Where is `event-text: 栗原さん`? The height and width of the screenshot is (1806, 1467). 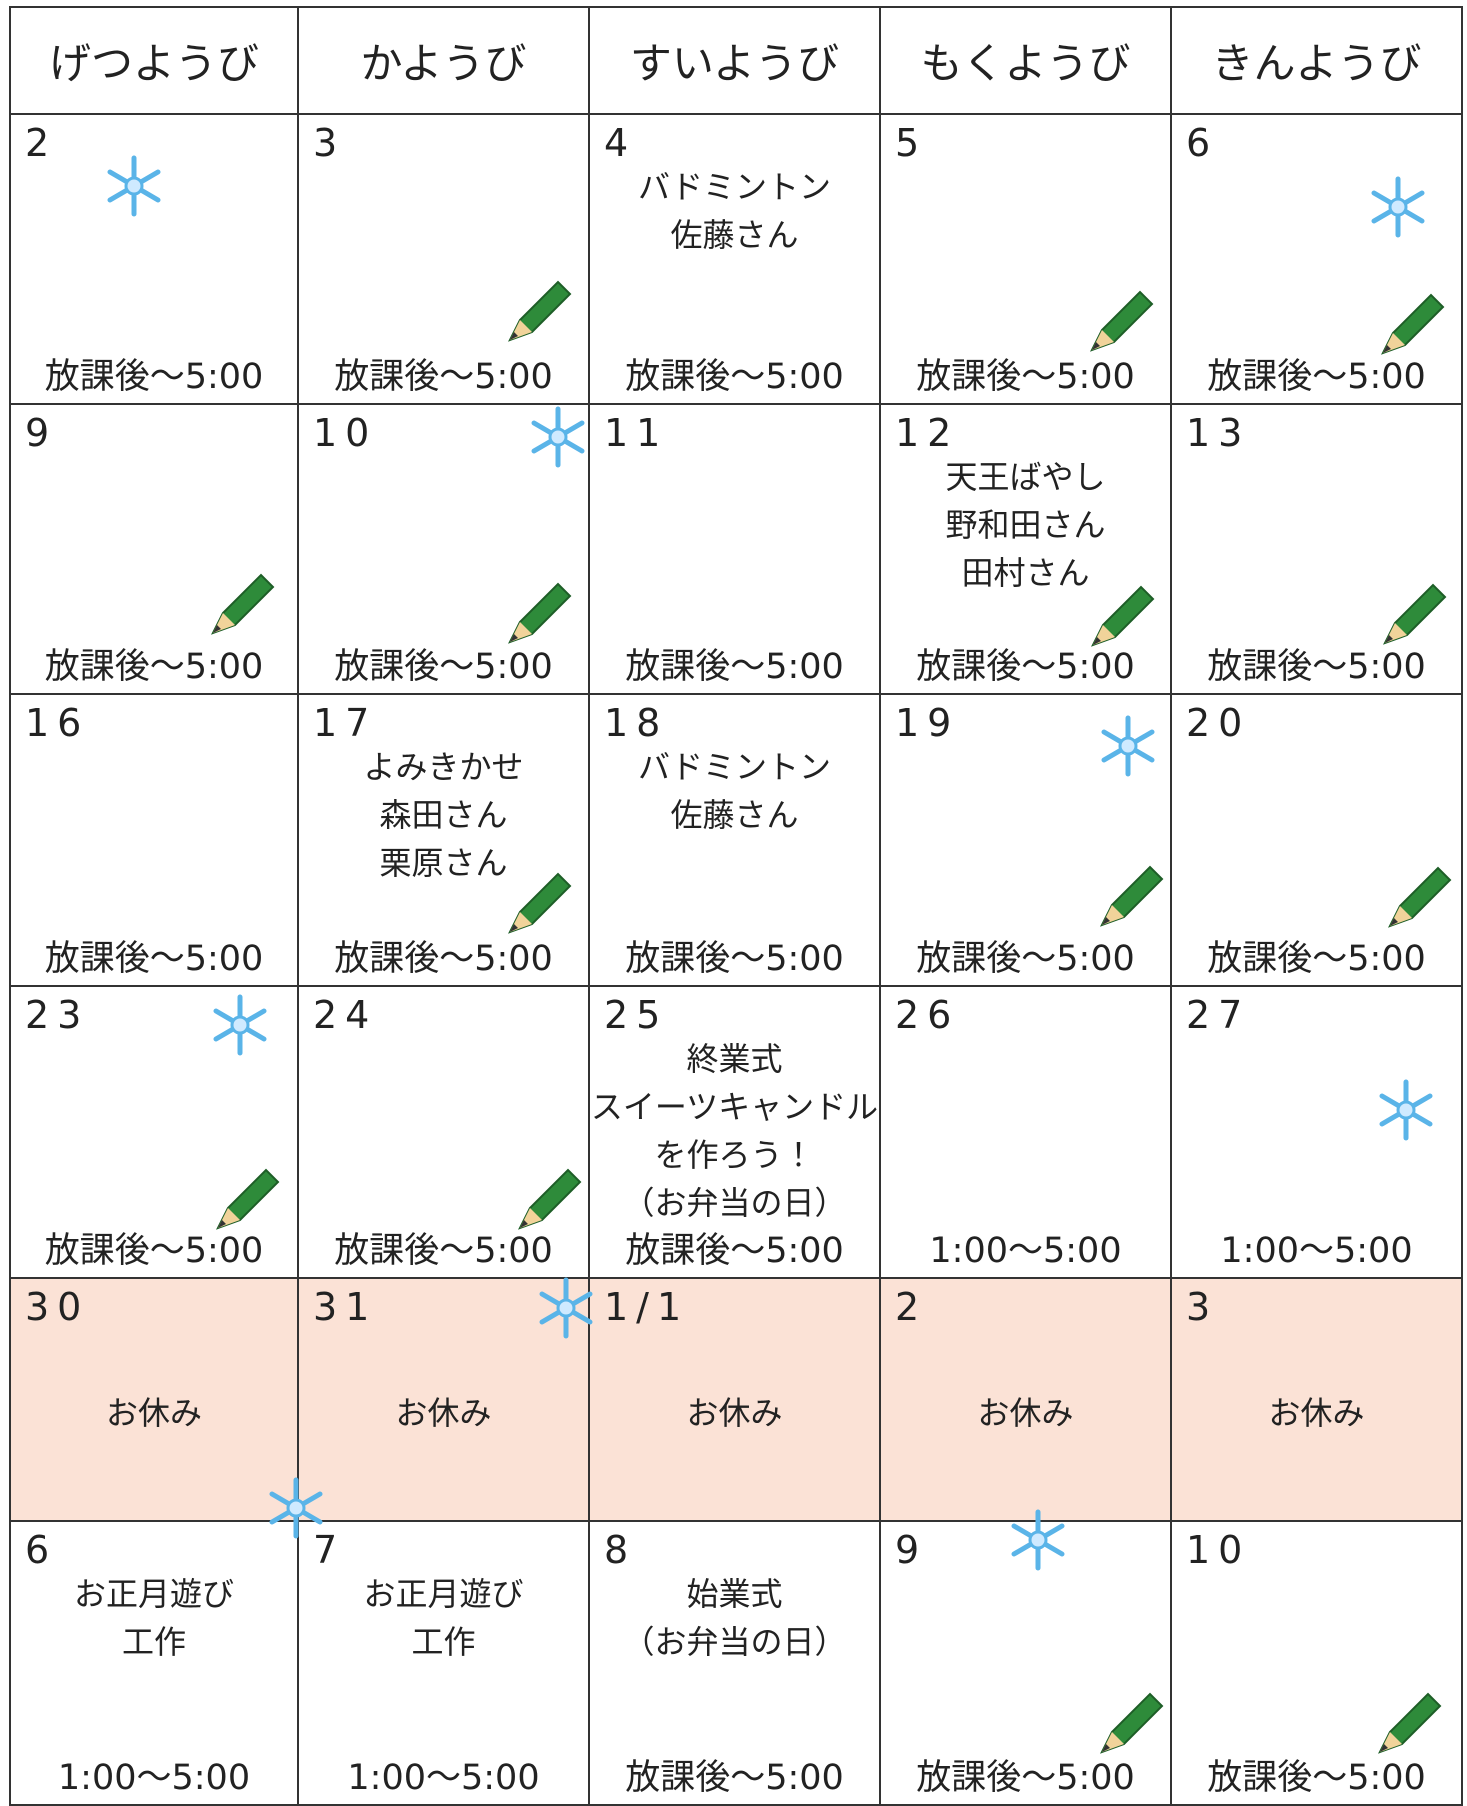
event-text: 栗原さん is located at coordinates (443, 863).